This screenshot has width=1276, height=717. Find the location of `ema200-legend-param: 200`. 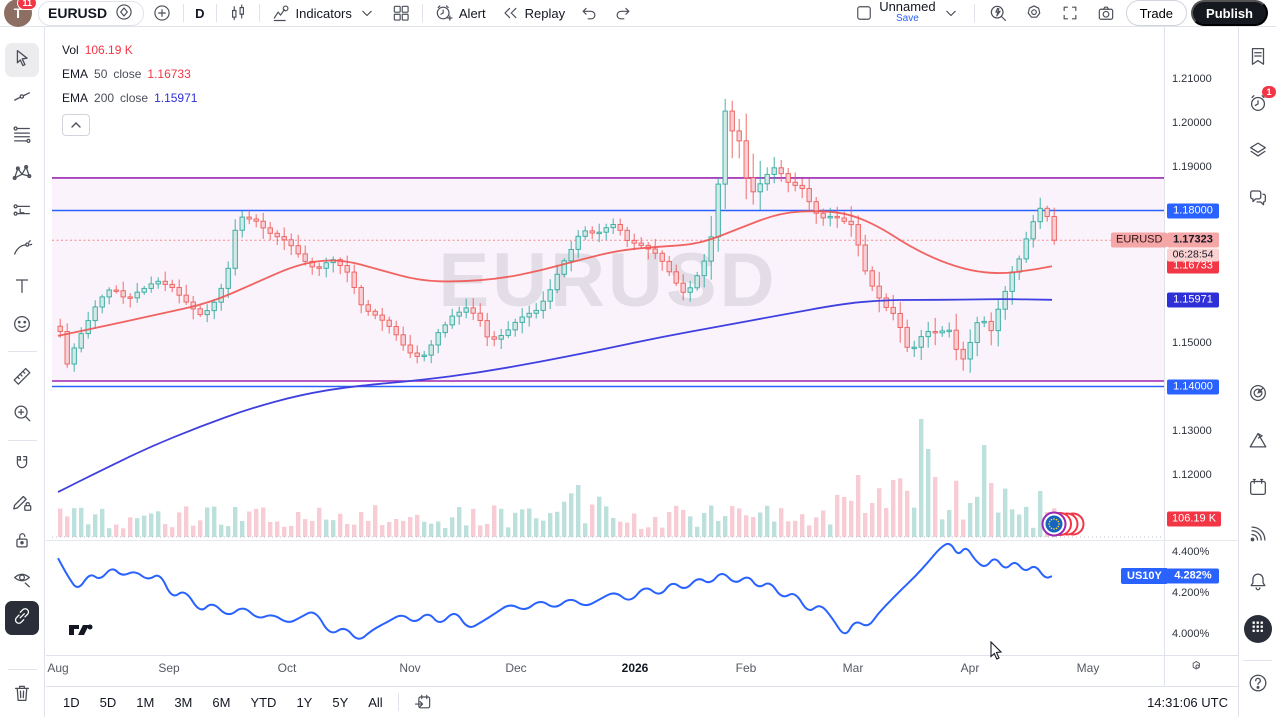

ema200-legend-param: 200 is located at coordinates (104, 98).